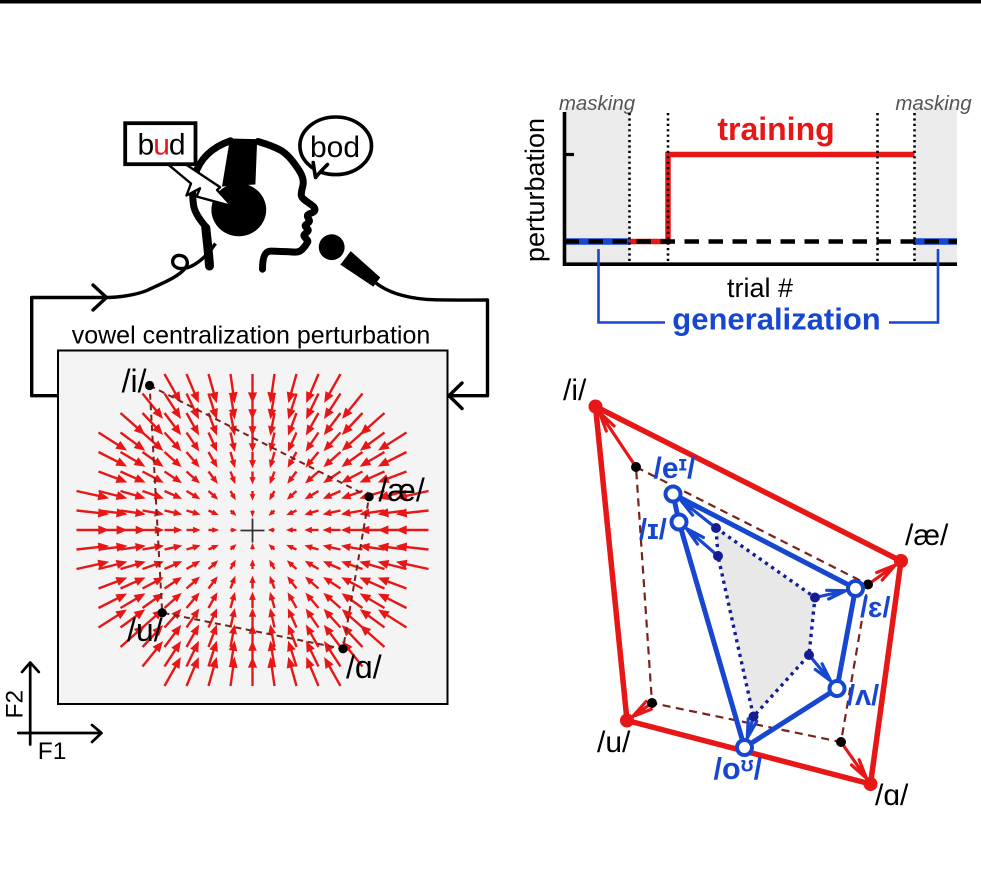 The height and width of the screenshot is (887, 981). What do you see at coordinates (863, 696) in the screenshot?
I see `svg-text: /ʌ/` at bounding box center [863, 696].